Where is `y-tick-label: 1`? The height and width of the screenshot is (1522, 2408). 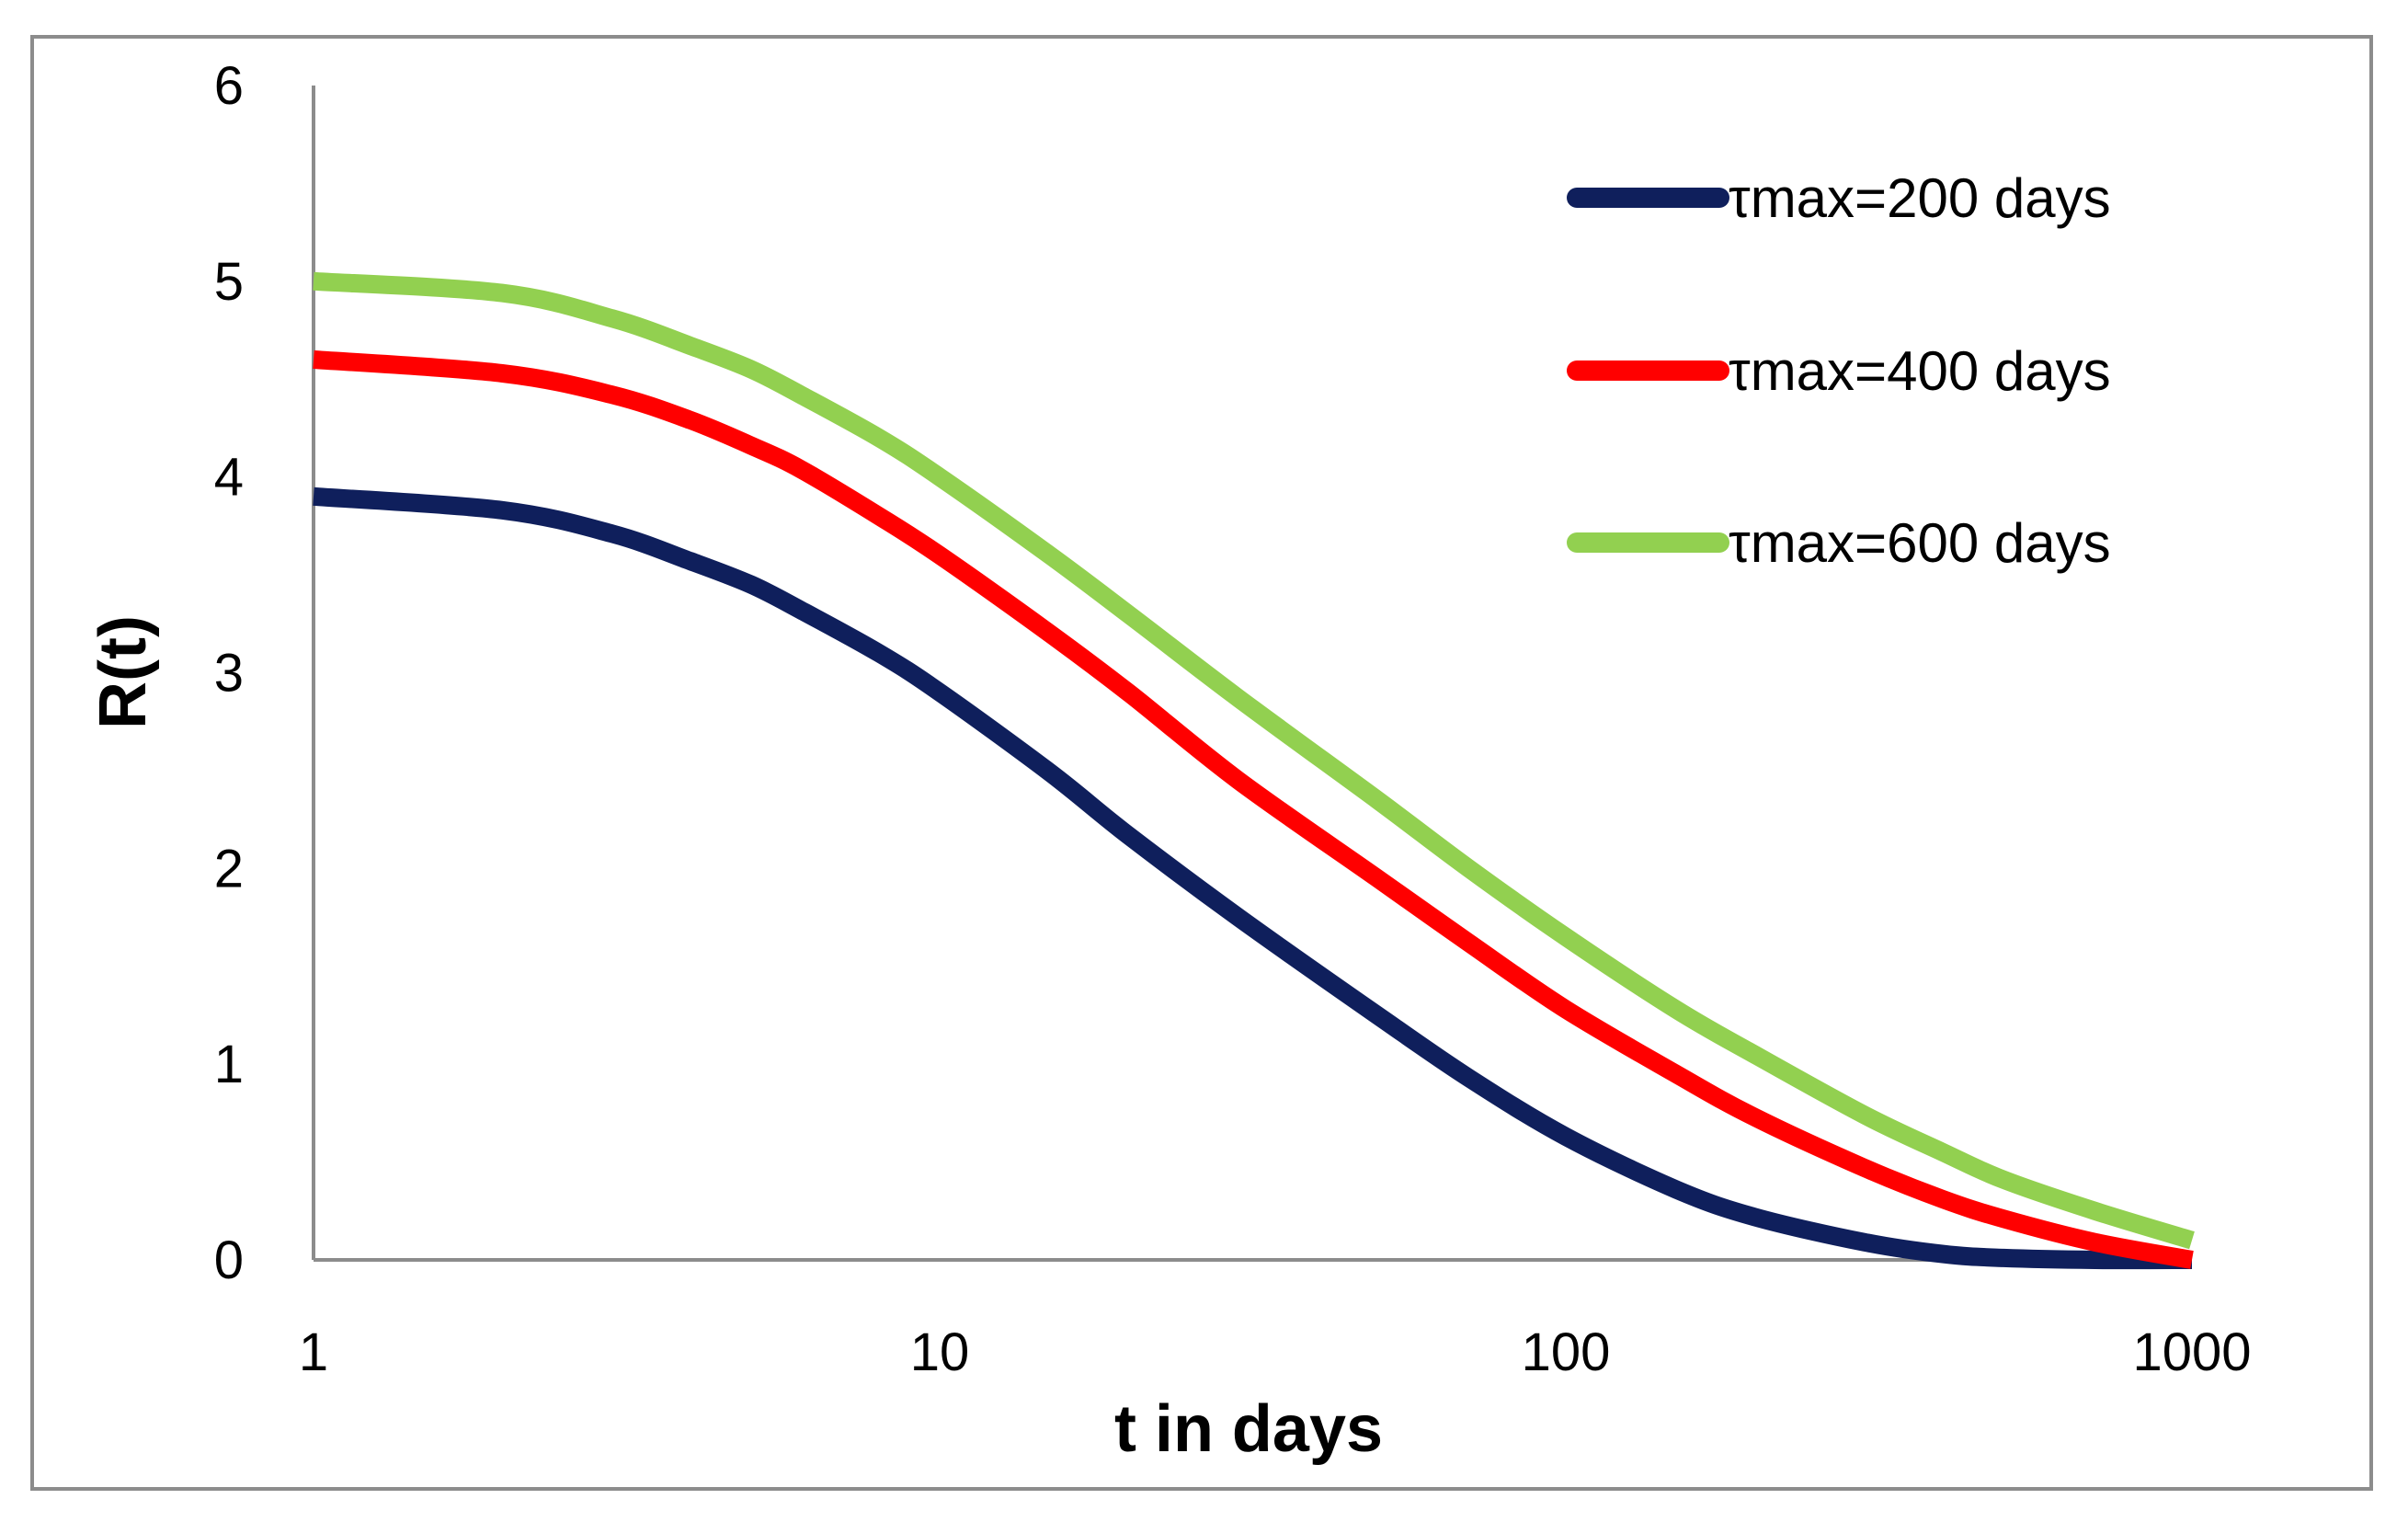 y-tick-label: 1 is located at coordinates (229, 1064).